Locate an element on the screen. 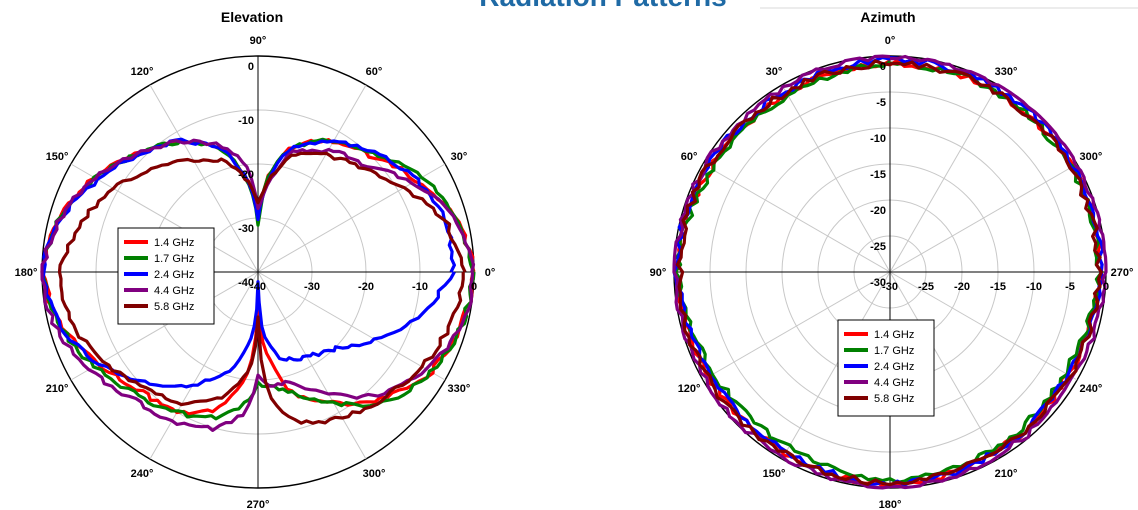  azimuth-angle-label: 240° is located at coordinates (1091, 389).